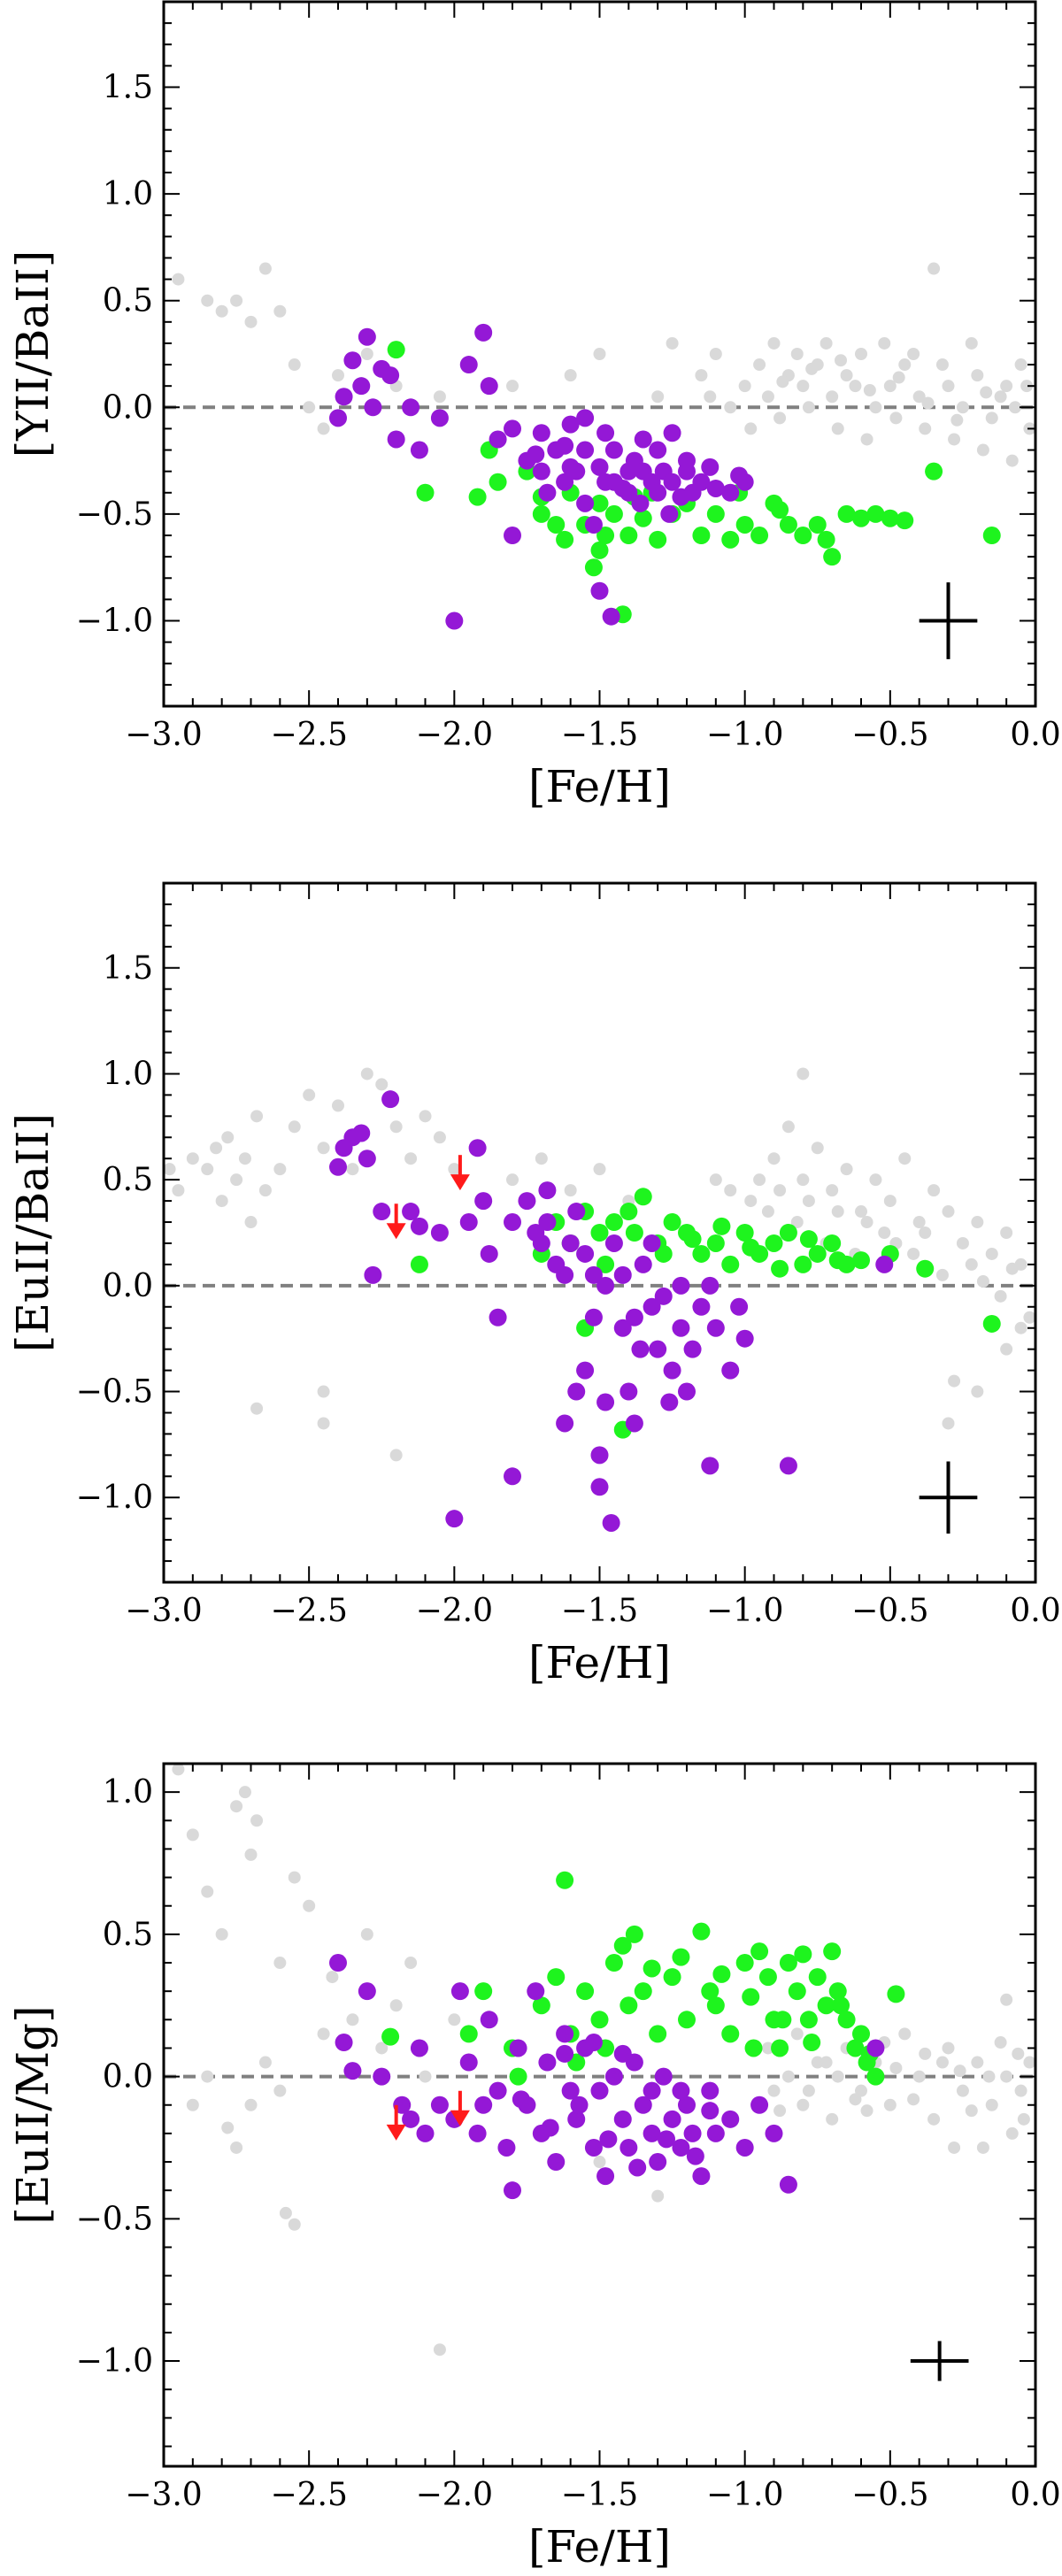 Image resolution: width=1062 pixels, height=2576 pixels. I want to click on y-tick-label: 0.0, so click(128, 2077).